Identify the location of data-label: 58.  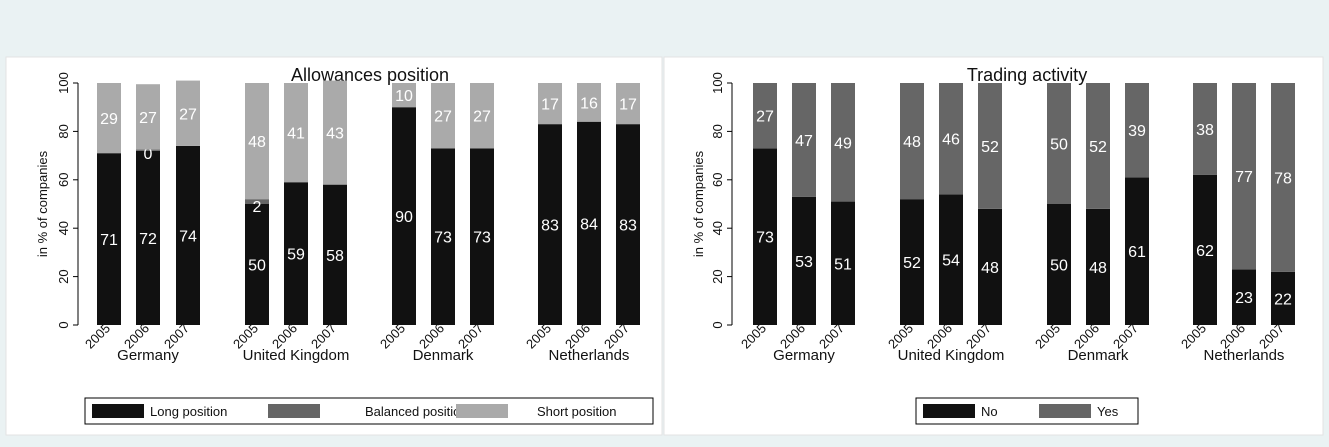
(335, 256).